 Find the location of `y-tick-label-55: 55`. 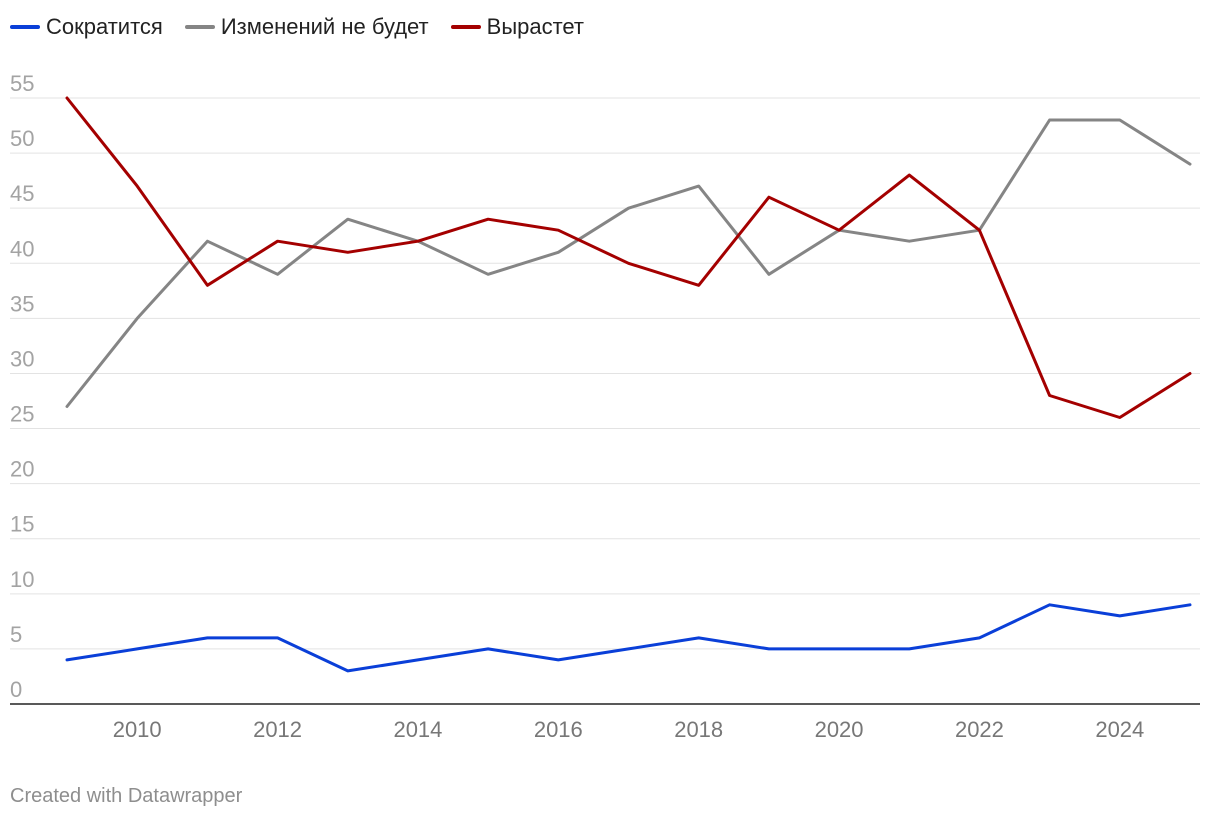

y-tick-label-55: 55 is located at coordinates (22, 83).